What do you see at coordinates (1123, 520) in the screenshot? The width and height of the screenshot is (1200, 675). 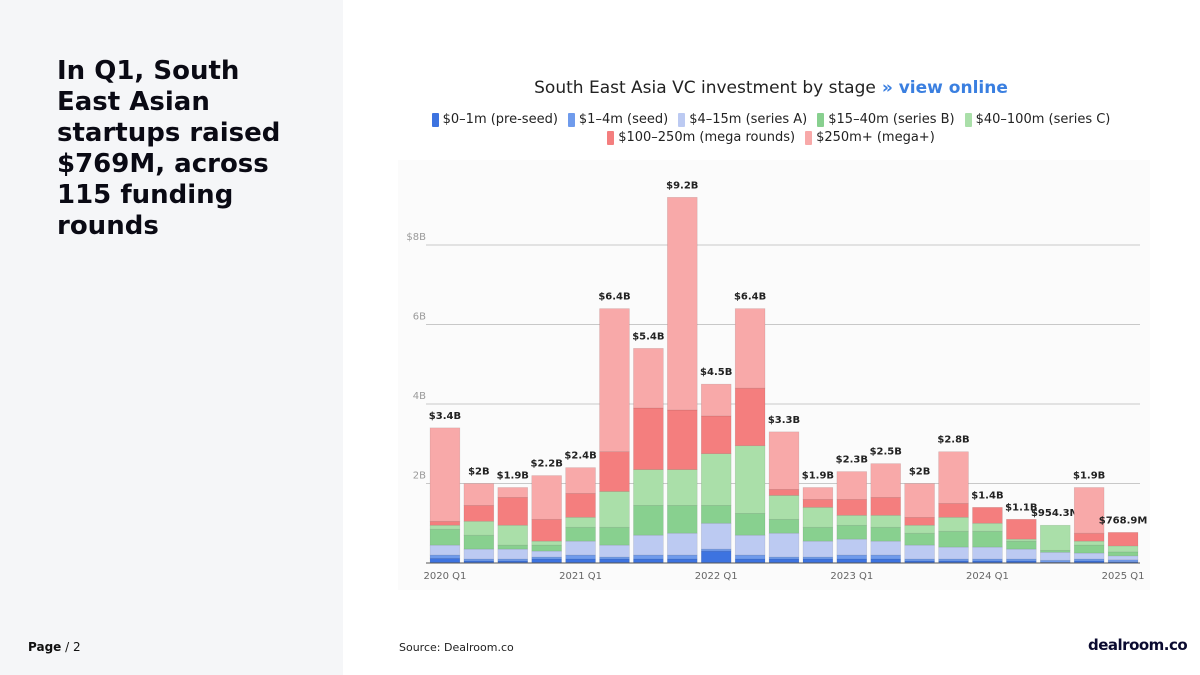 I see `total-label: $768.9M` at bounding box center [1123, 520].